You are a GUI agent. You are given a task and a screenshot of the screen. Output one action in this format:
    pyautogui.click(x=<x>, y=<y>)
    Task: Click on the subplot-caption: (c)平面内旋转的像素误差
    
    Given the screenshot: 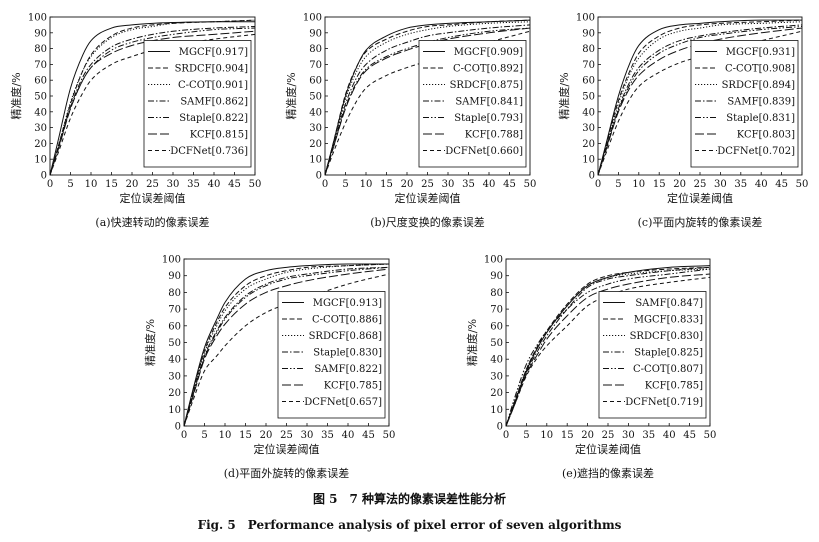 What is the action you would take?
    pyautogui.click(x=700, y=222)
    